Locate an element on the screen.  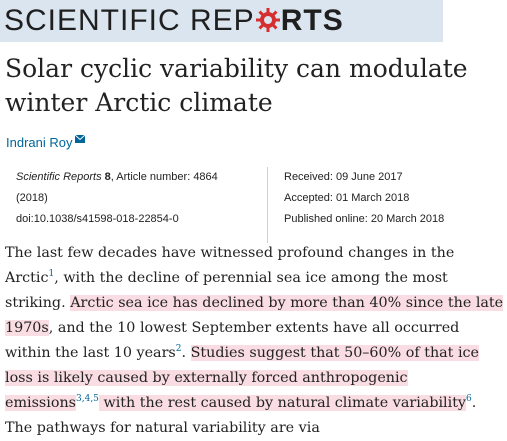
author-name: Indrani Roy is located at coordinates (39, 142).